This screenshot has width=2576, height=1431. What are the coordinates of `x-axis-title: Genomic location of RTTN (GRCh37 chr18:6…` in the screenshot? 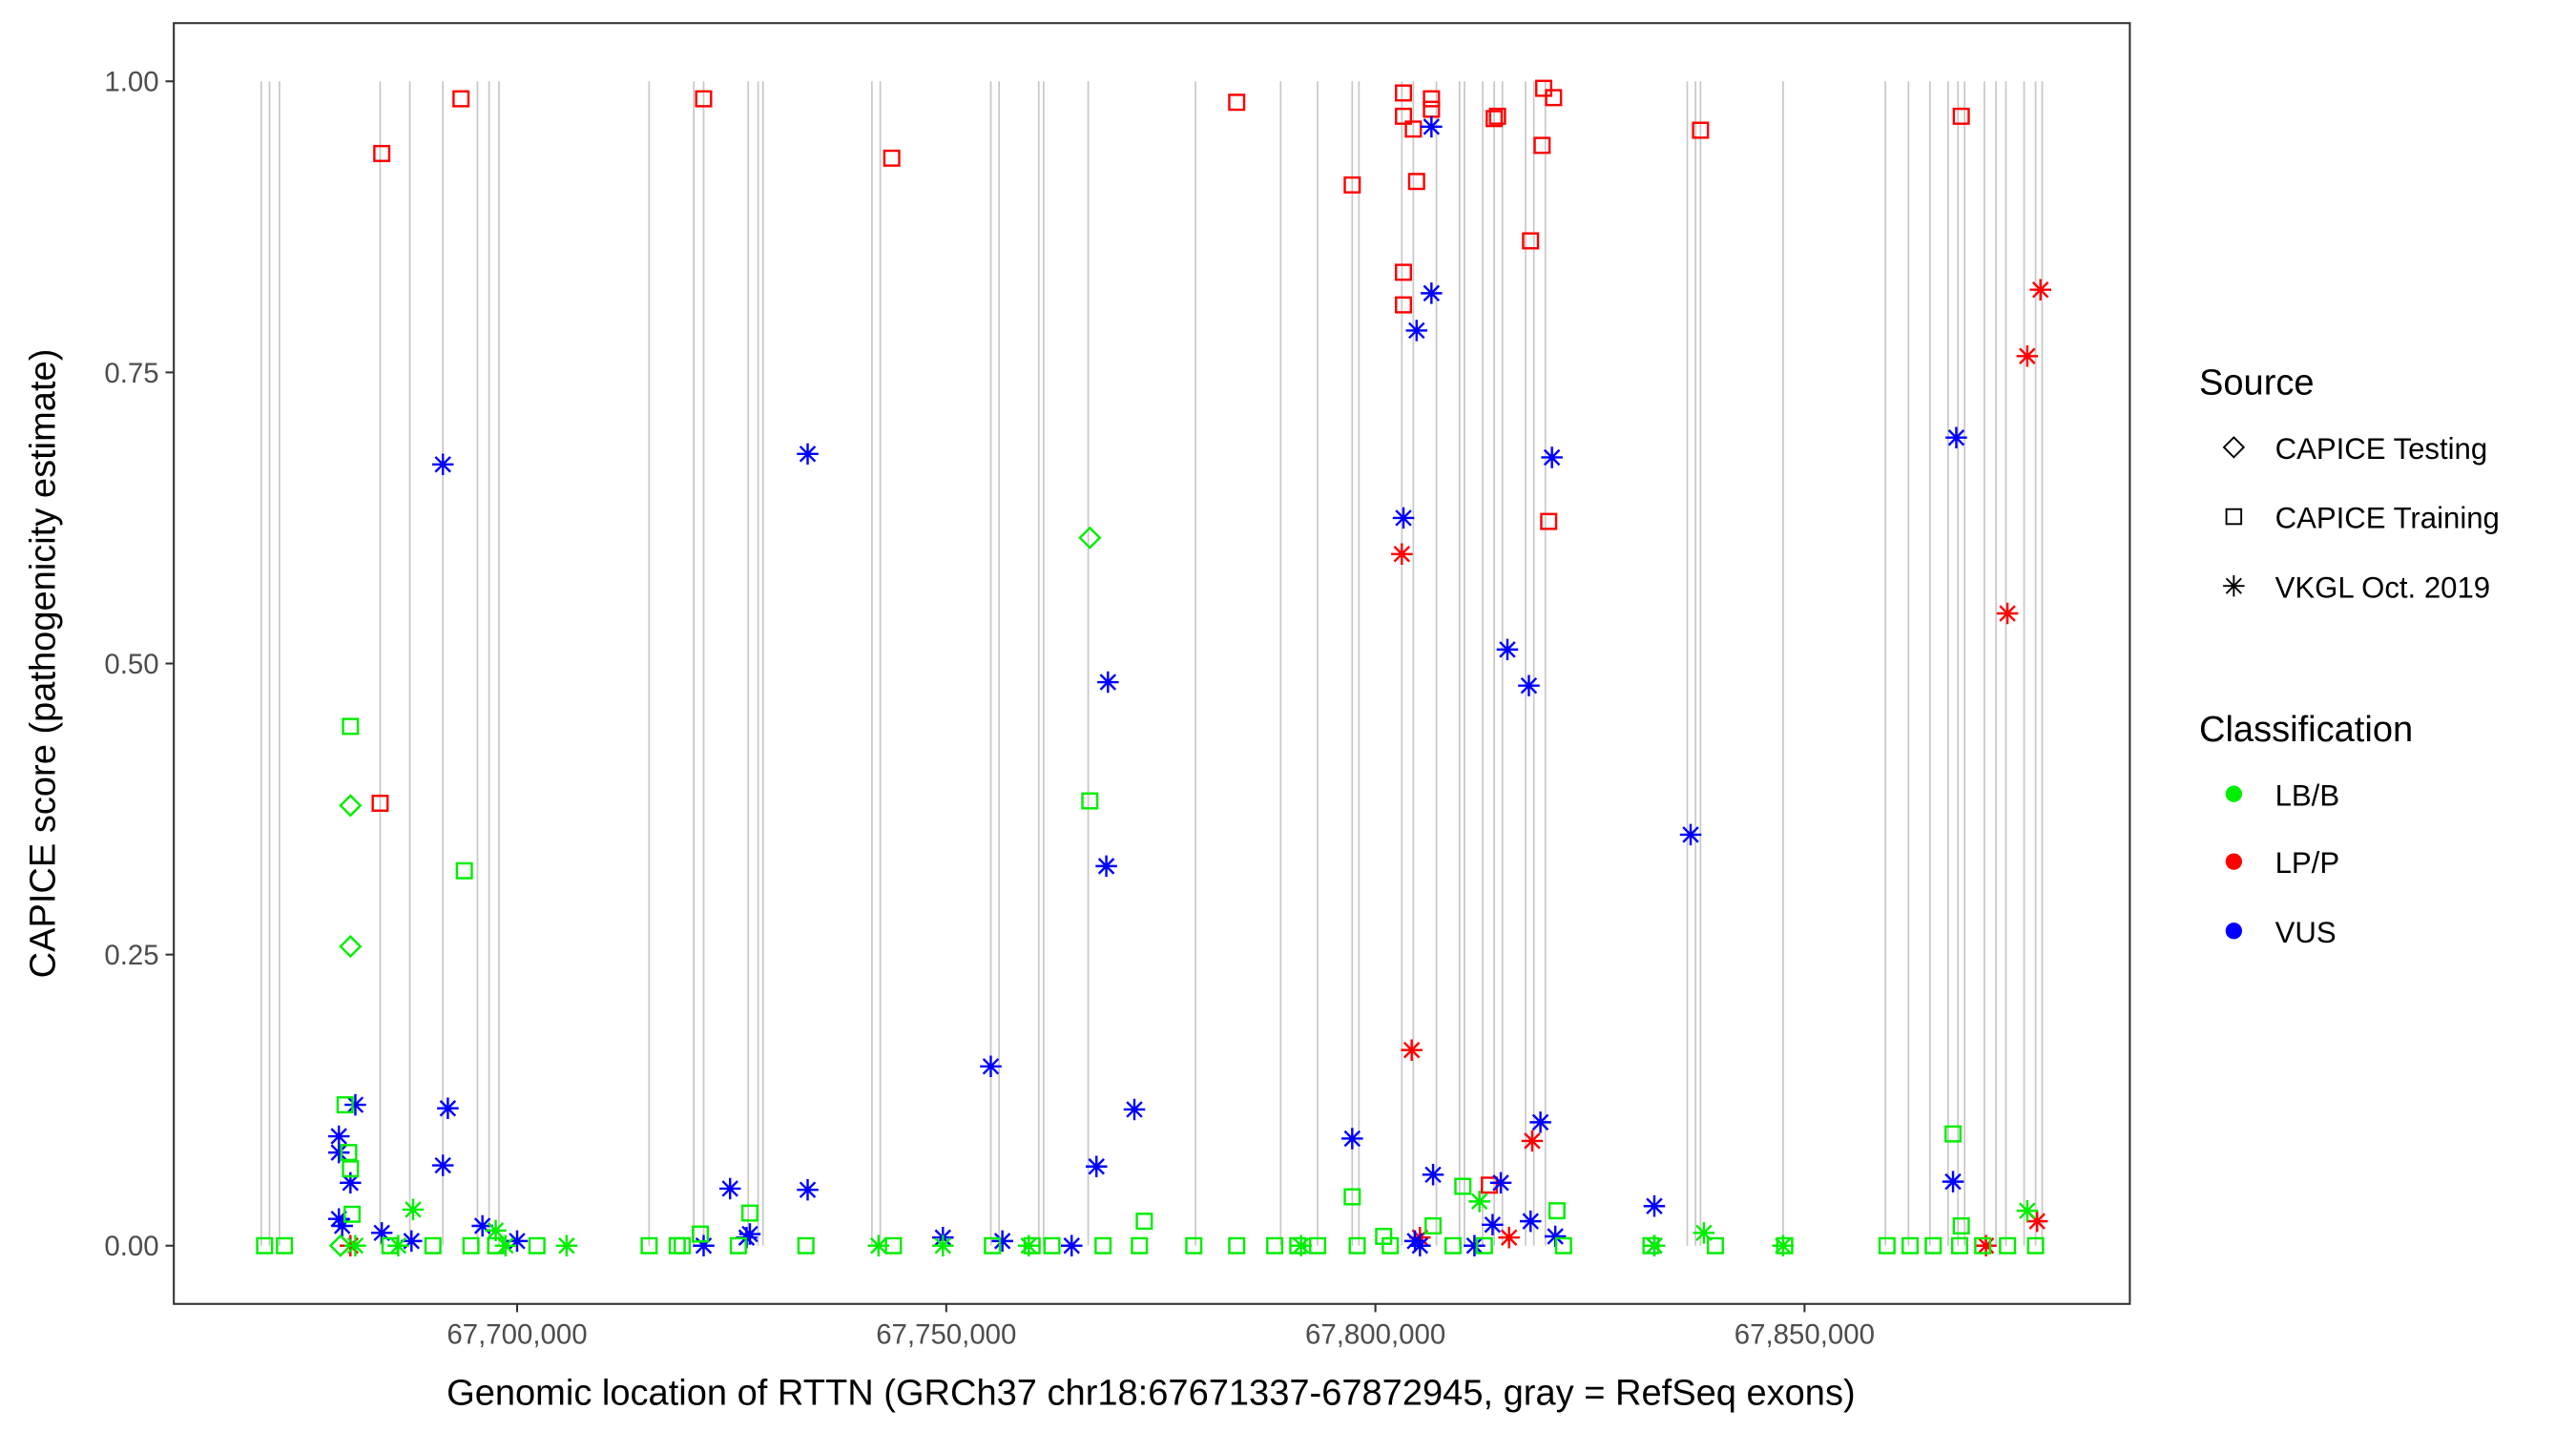 It's located at (1151, 1393).